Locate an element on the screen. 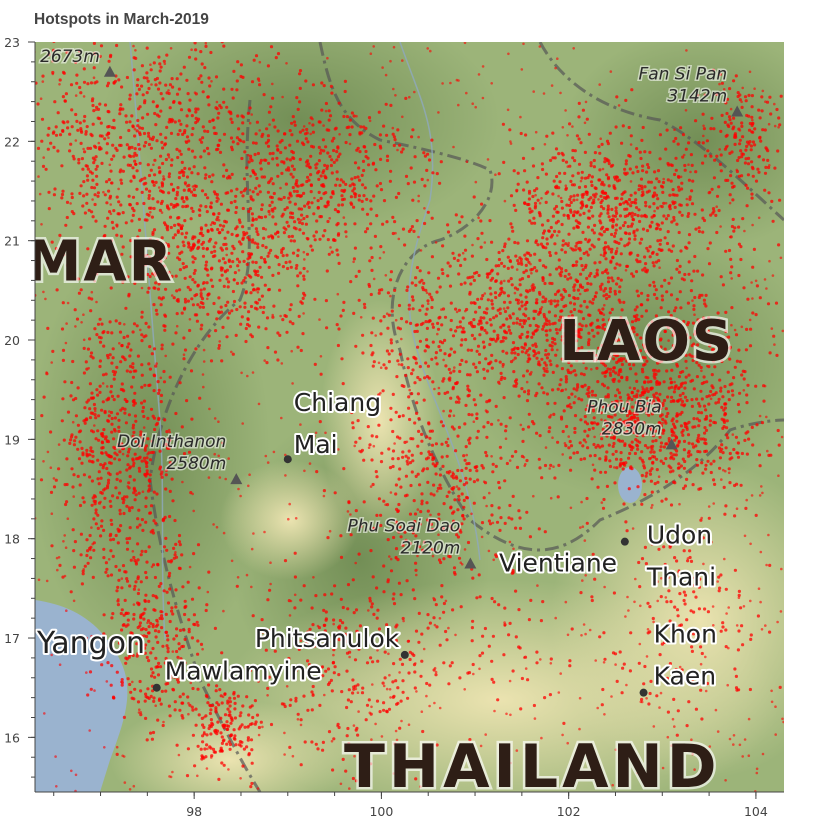 This screenshot has height=825, width=825. sea-water is located at coordinates (81, 696).